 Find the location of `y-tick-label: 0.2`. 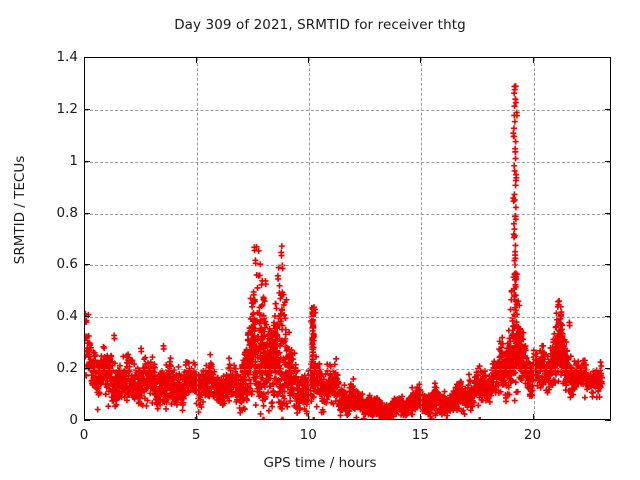

y-tick-label: 0.2 is located at coordinates (67, 368).